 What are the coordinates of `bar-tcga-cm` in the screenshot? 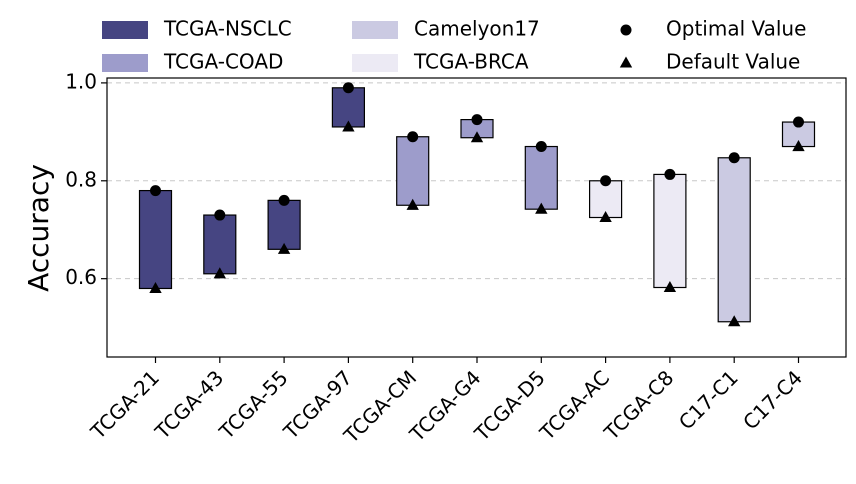 It's located at (413, 171).